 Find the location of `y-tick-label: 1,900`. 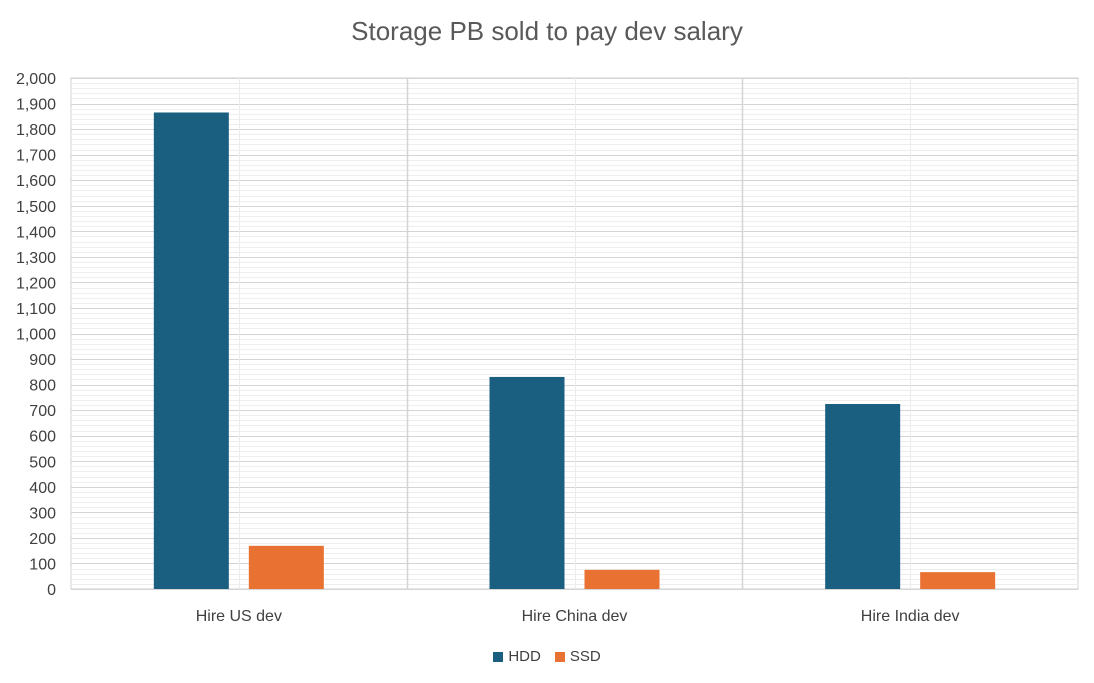

y-tick-label: 1,900 is located at coordinates (36, 105).